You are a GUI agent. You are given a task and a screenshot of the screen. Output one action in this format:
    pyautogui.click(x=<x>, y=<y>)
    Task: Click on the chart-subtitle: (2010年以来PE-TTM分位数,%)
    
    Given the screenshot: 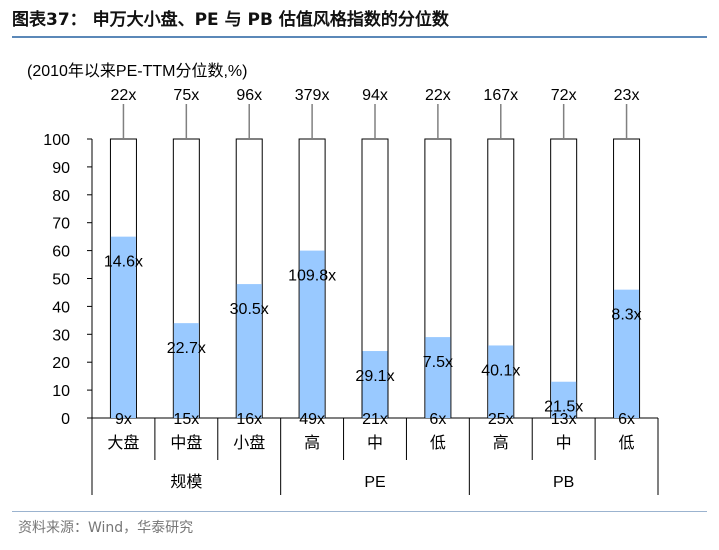 What is the action you would take?
    pyautogui.click(x=137, y=71)
    